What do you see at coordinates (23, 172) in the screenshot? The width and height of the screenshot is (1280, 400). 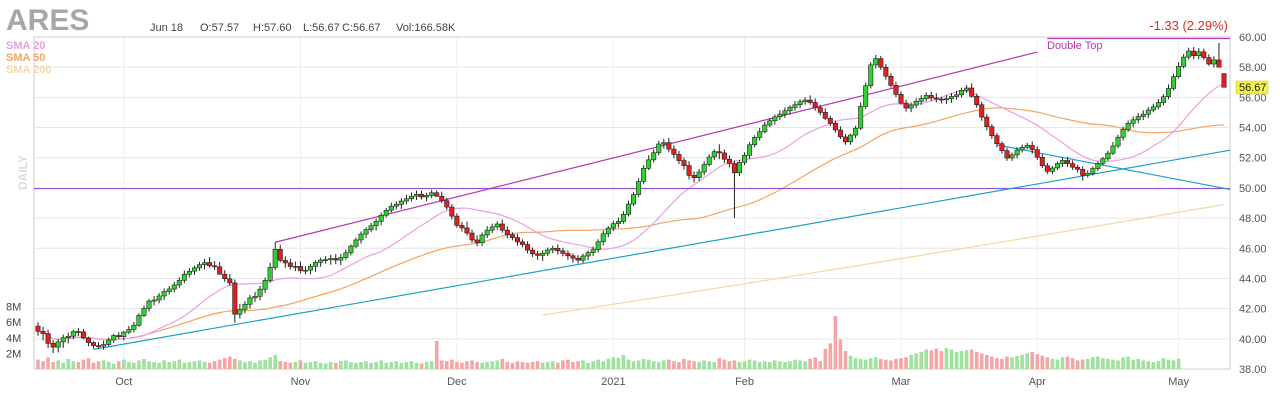 I see `period-label: DAILY` at bounding box center [23, 172].